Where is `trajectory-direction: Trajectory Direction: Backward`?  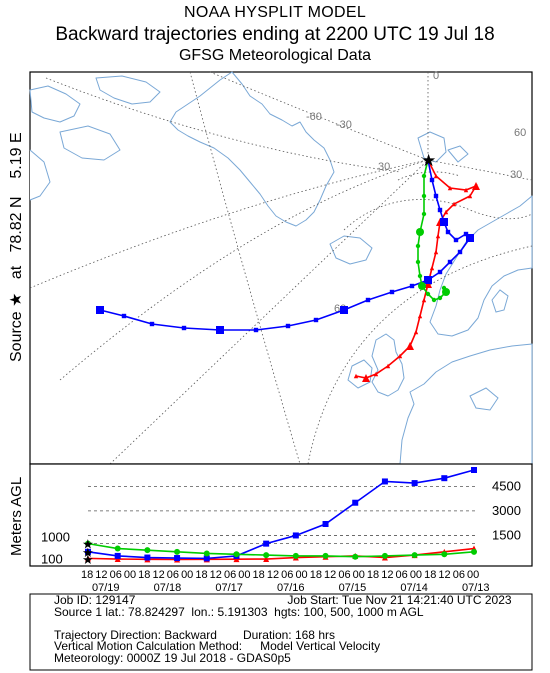 trajectory-direction: Trajectory Direction: Backward is located at coordinates (135, 634).